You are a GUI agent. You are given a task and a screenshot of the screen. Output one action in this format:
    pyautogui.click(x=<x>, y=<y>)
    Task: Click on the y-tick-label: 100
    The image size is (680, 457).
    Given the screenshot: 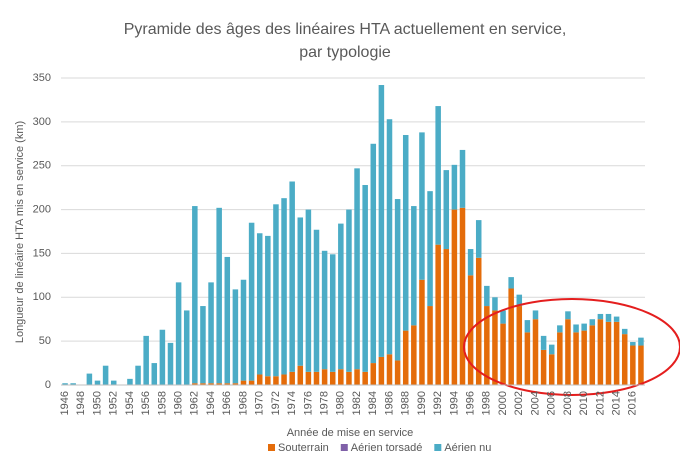 What is the action you would take?
    pyautogui.click(x=42, y=297)
    